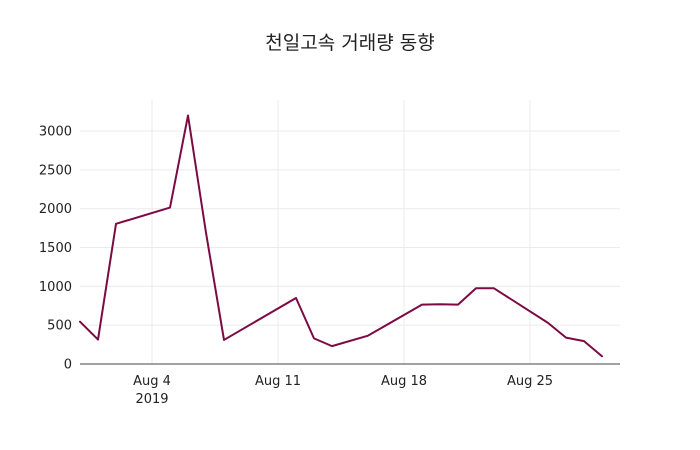  Describe the element at coordinates (55, 287) in the screenshot. I see `y-tick-label: 1000` at that location.